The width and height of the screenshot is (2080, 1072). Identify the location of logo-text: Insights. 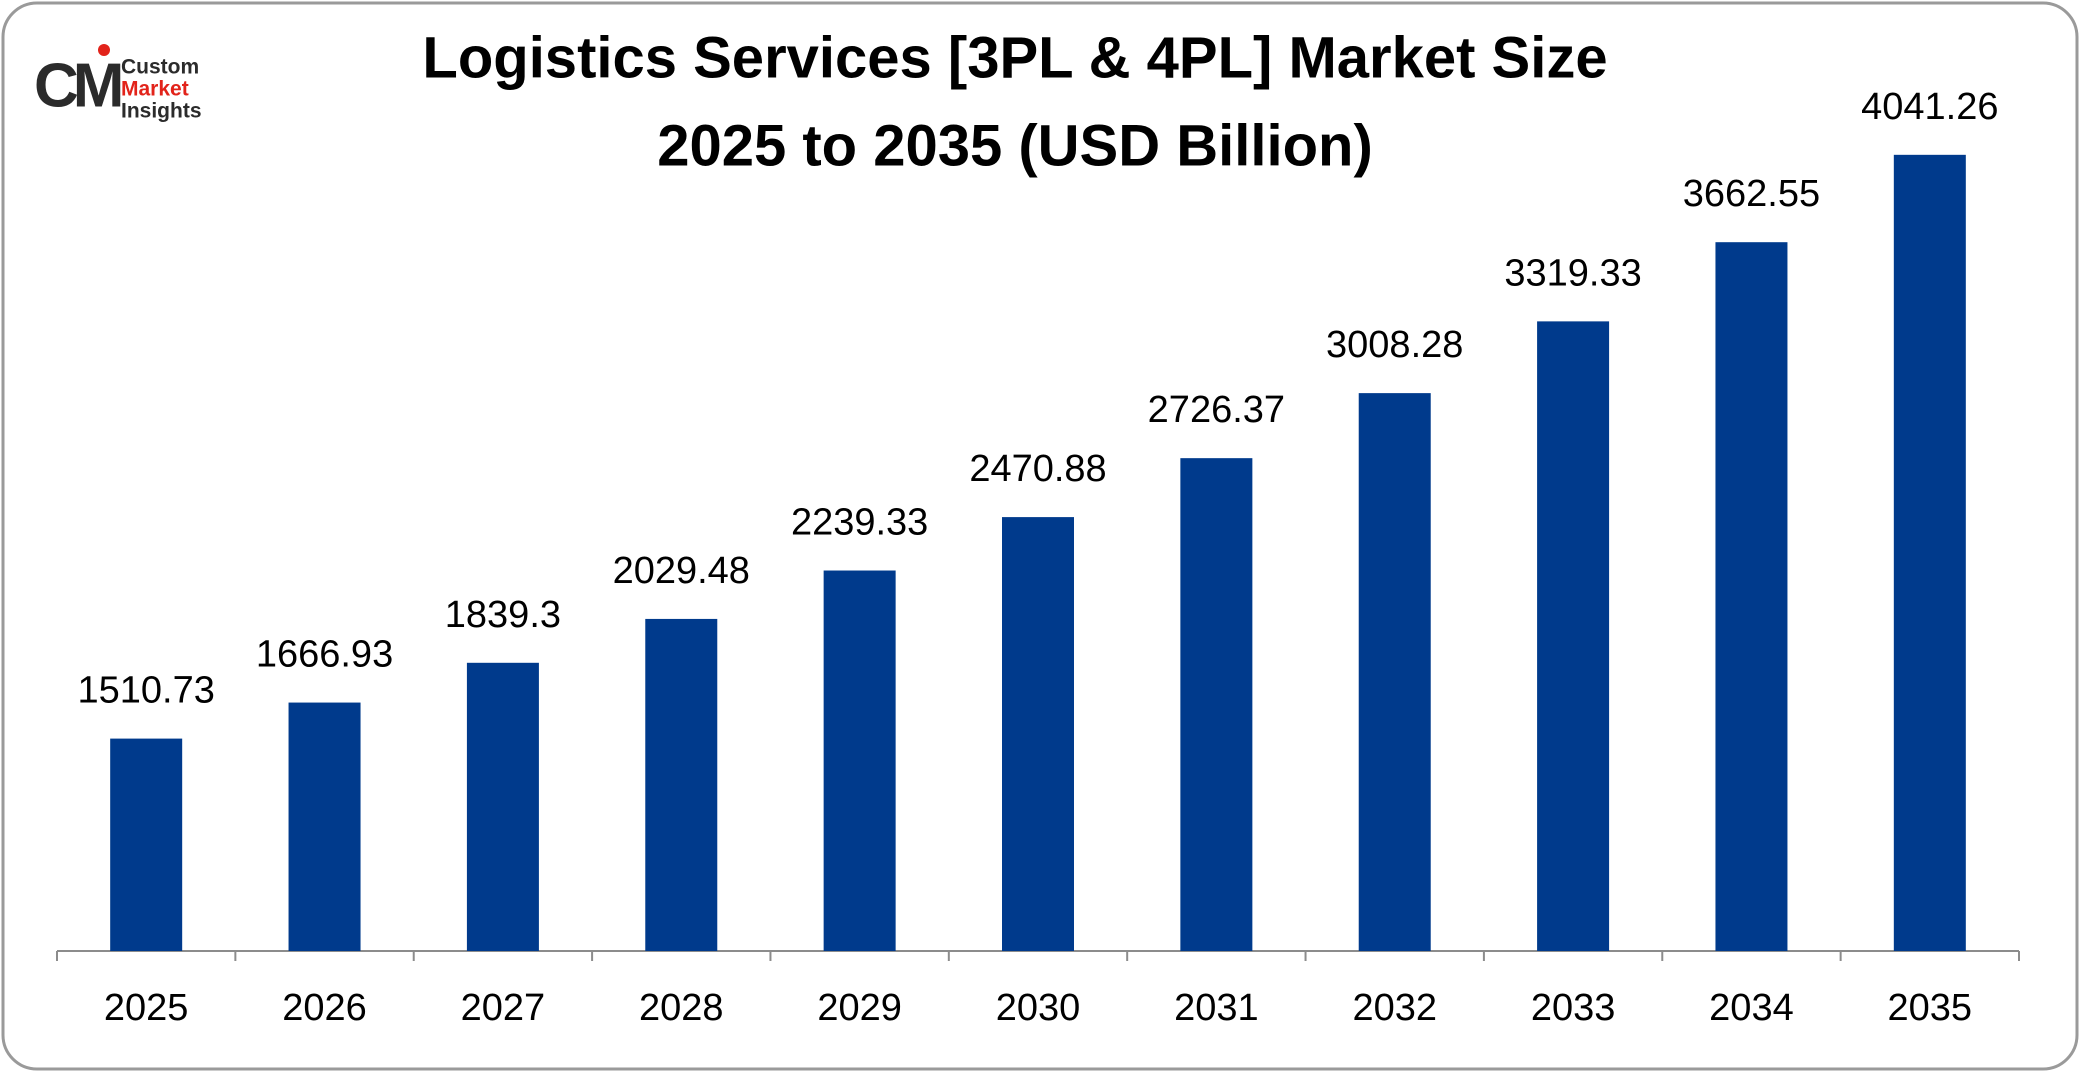
(161, 111).